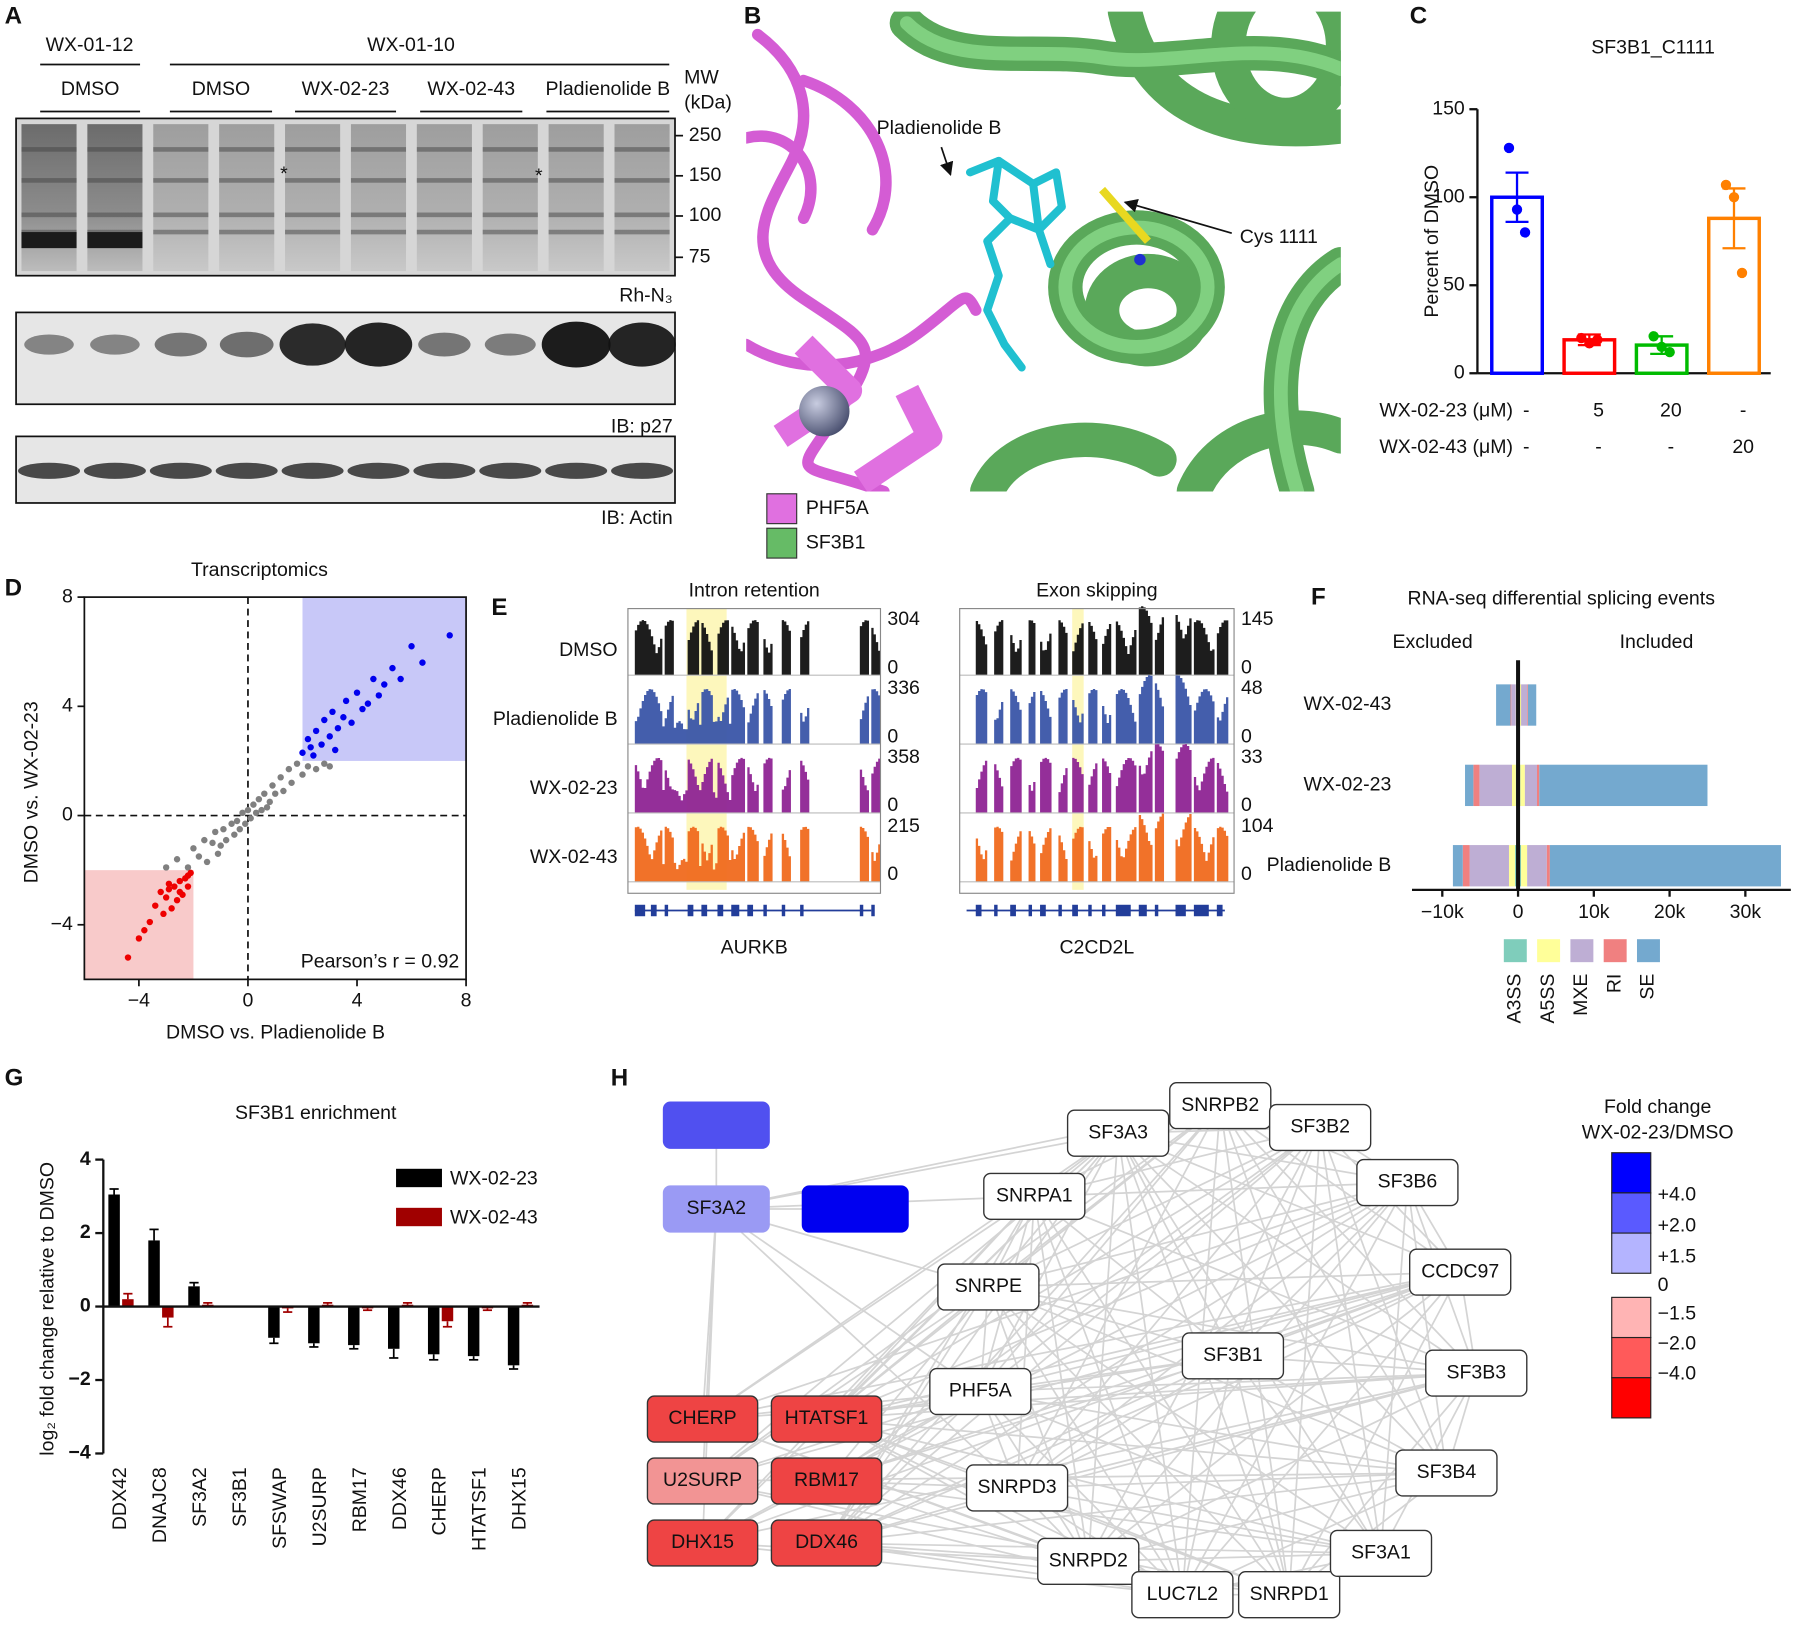  Describe the element at coordinates (827, 1418) in the screenshot. I see `node-label: HTATSF1` at that location.